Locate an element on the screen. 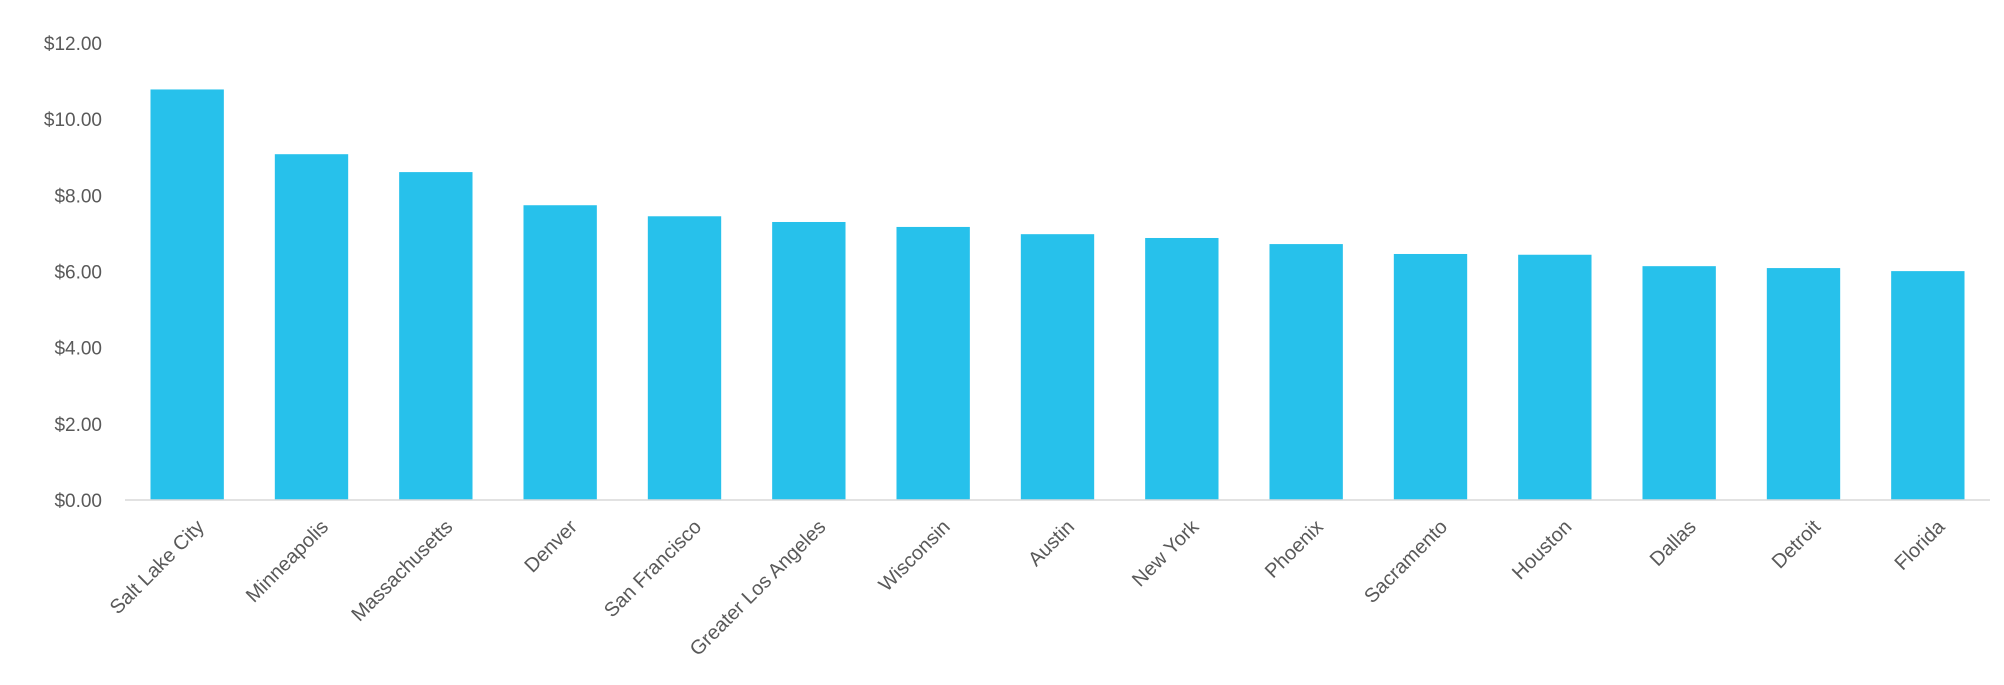 Image resolution: width=2004 pixels, height=685 pixels. y-tick-label: $0.00 is located at coordinates (78, 501).